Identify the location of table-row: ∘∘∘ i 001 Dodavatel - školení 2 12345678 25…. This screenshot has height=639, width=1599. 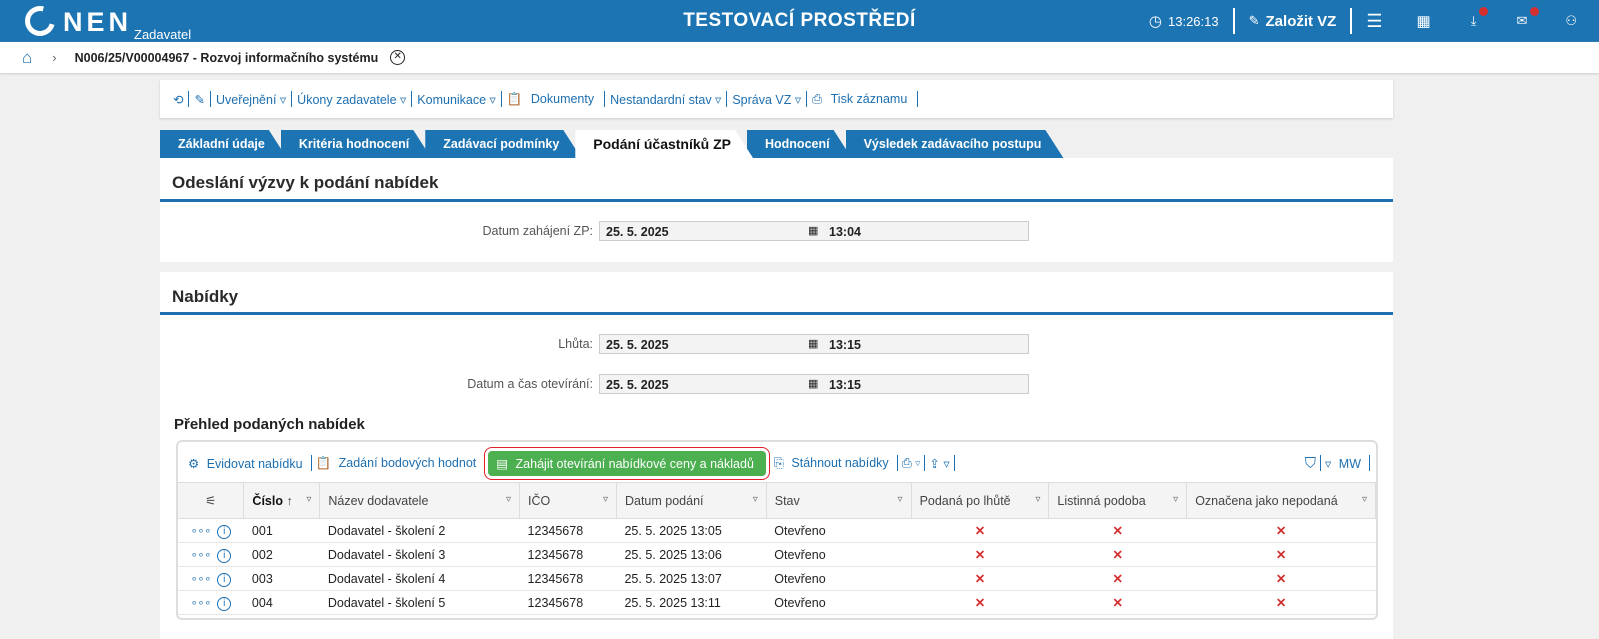
(777, 530).